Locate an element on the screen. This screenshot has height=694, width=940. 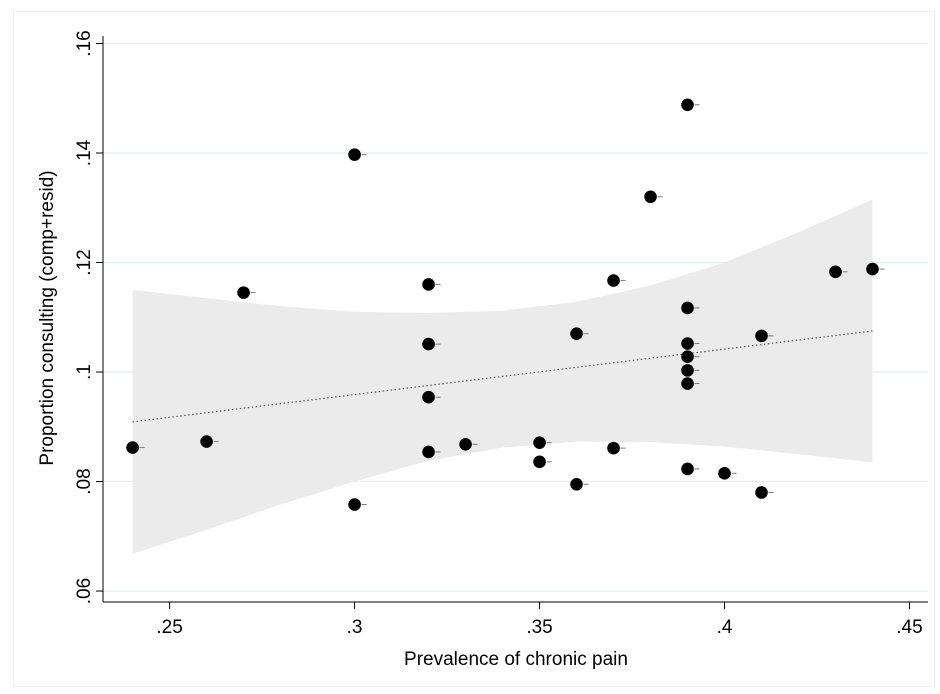
y-tick-label: .16 is located at coordinates (84, 43).